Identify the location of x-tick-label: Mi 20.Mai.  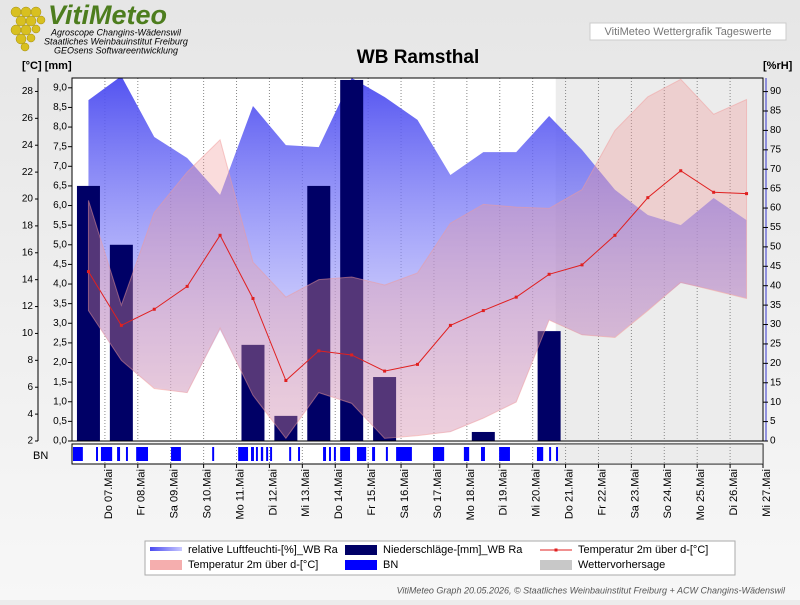
(537, 493).